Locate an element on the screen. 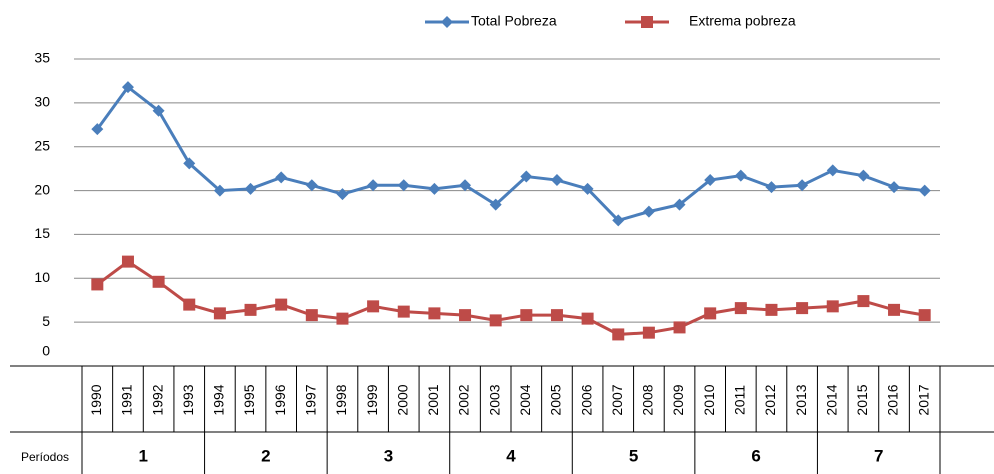  x-tick-label: 2003 is located at coordinates (494, 399).